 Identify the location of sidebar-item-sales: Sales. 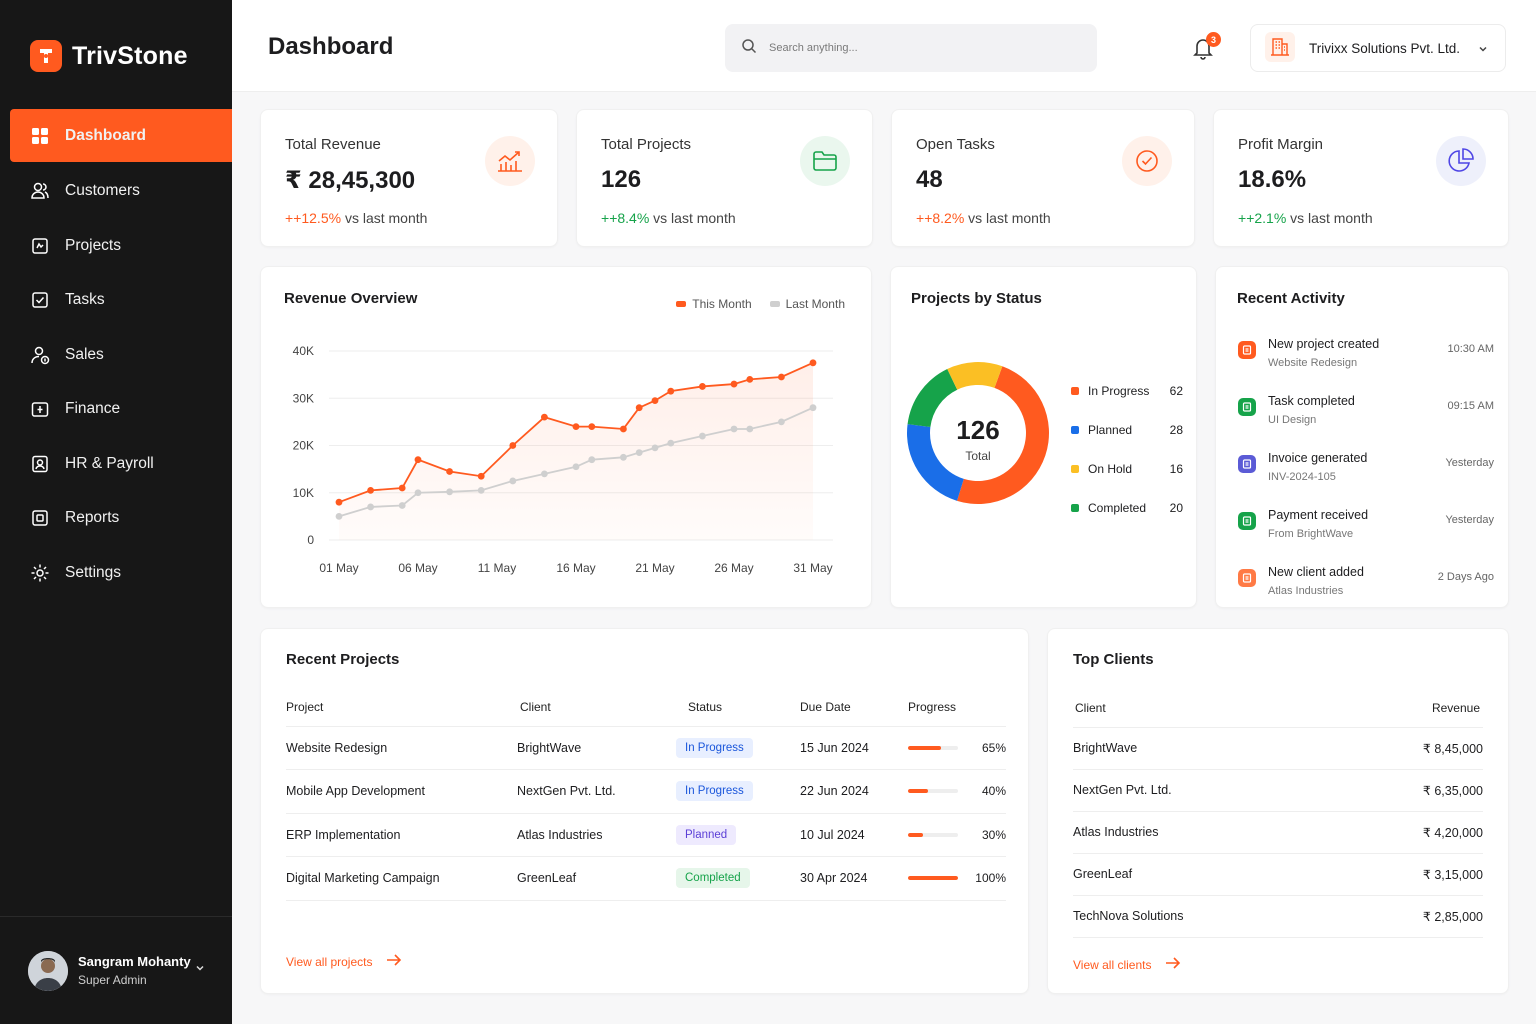
(116, 355).